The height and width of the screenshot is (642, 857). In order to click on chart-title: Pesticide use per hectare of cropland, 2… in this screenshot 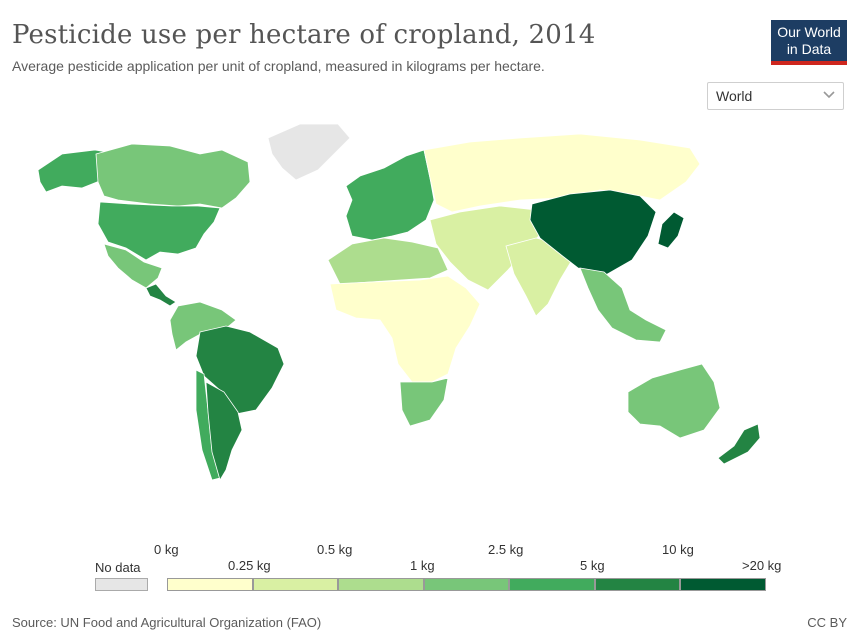, I will do `click(304, 35)`.